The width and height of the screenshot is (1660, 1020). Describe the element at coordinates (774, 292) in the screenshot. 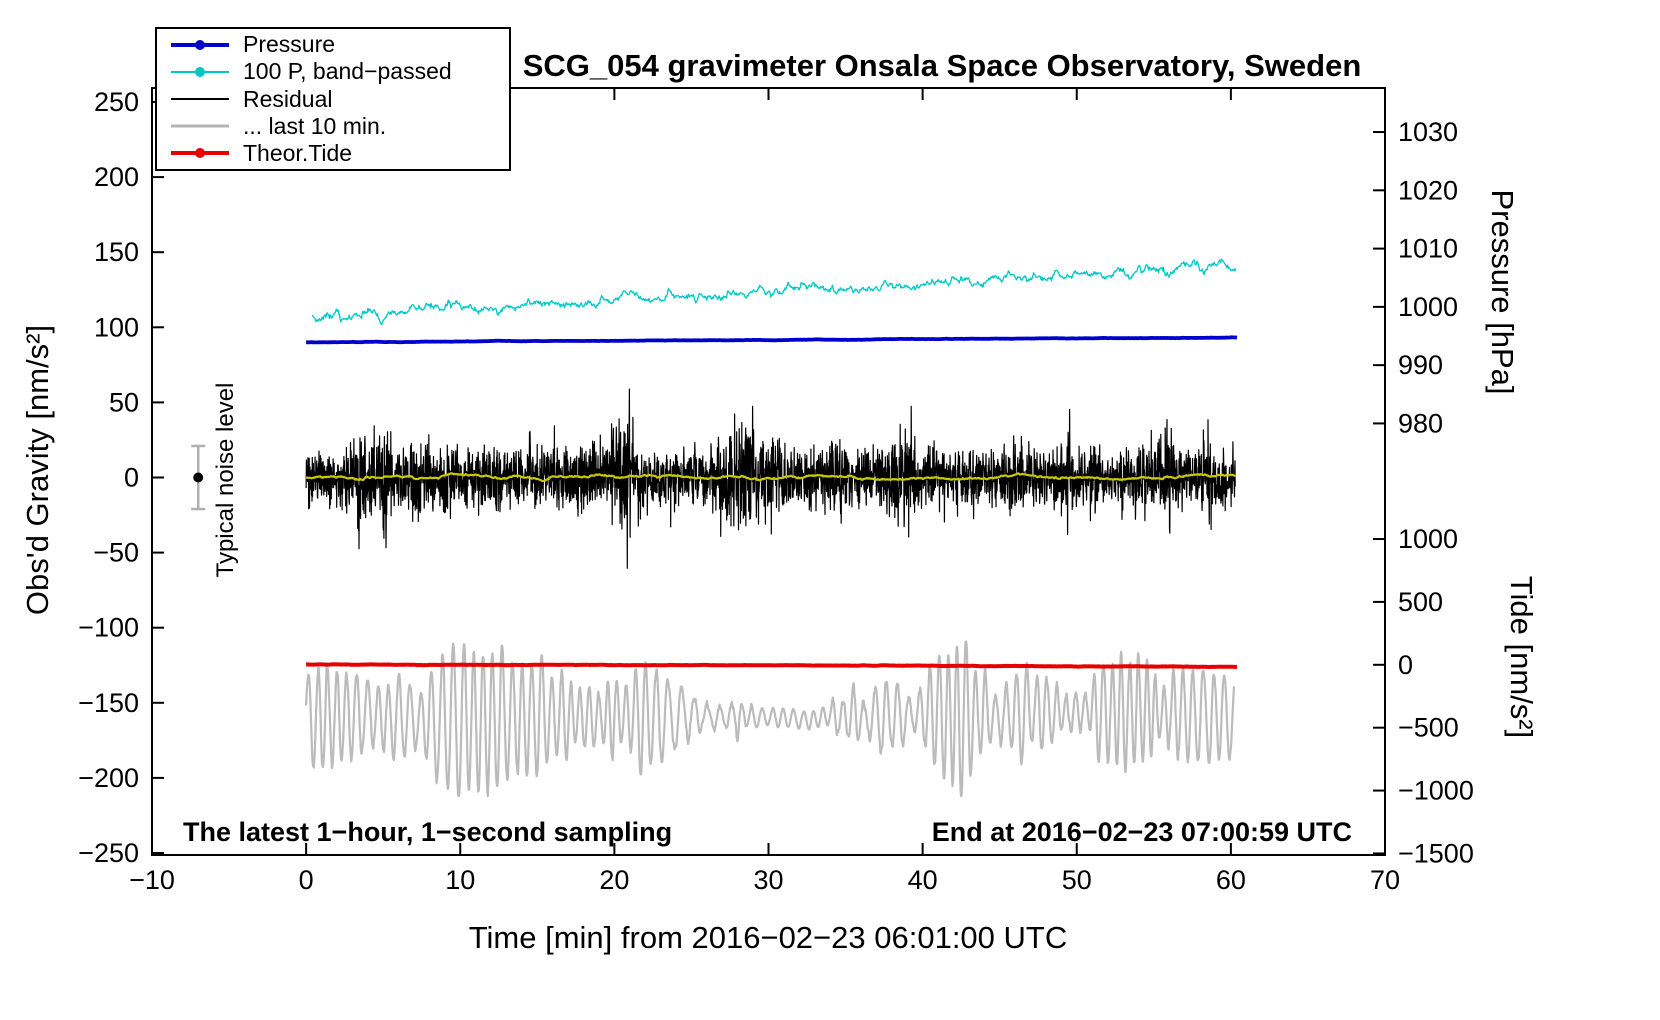

I see `series-100-p-band-passed` at that location.